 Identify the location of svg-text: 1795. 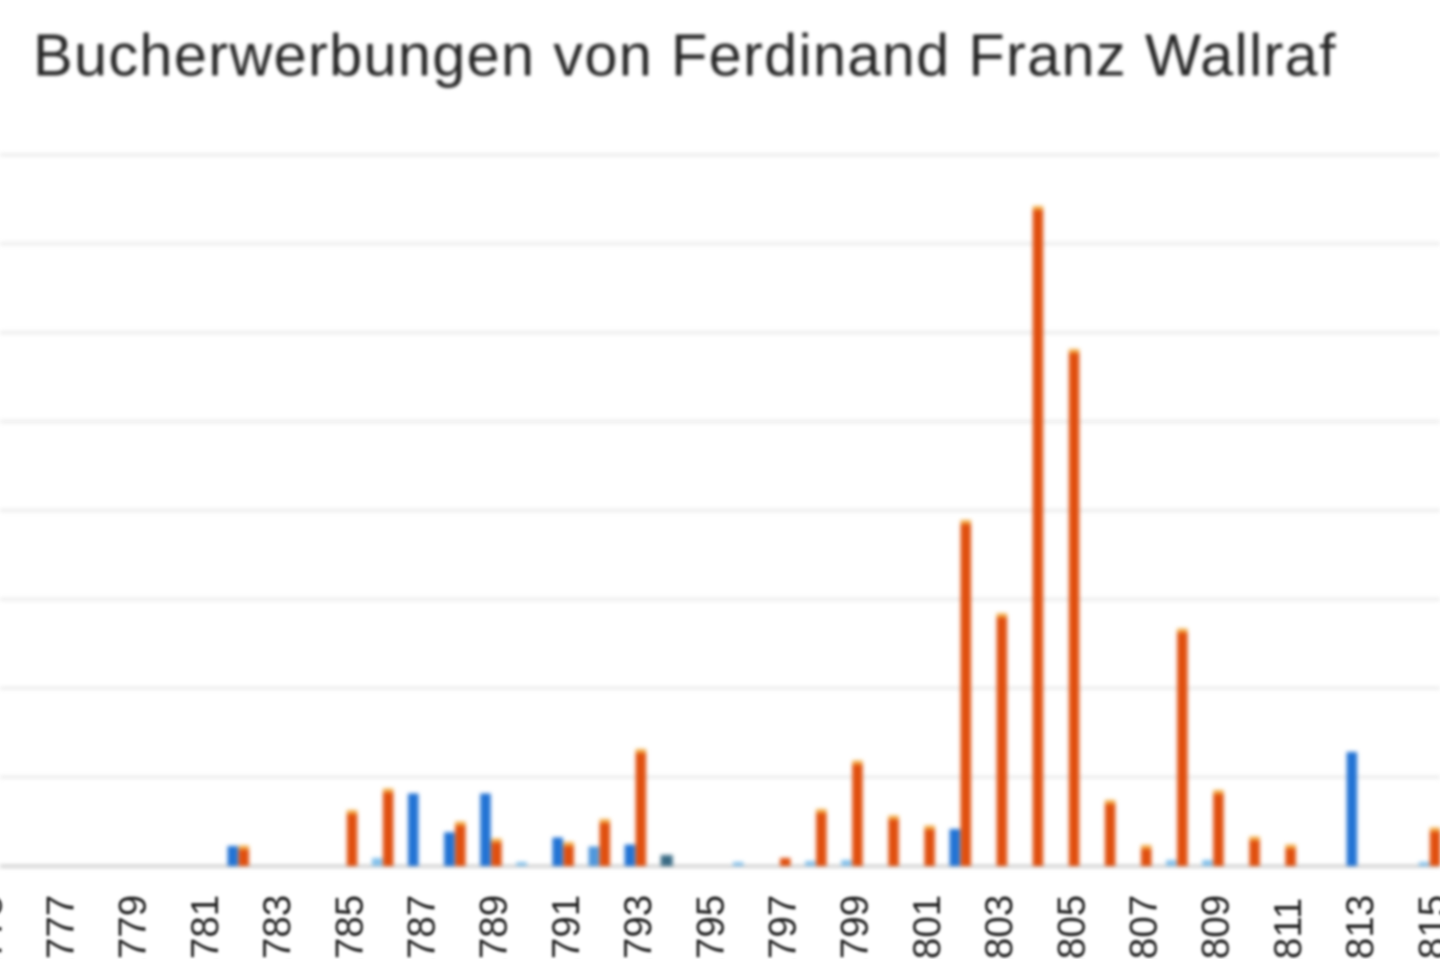
(710, 927).